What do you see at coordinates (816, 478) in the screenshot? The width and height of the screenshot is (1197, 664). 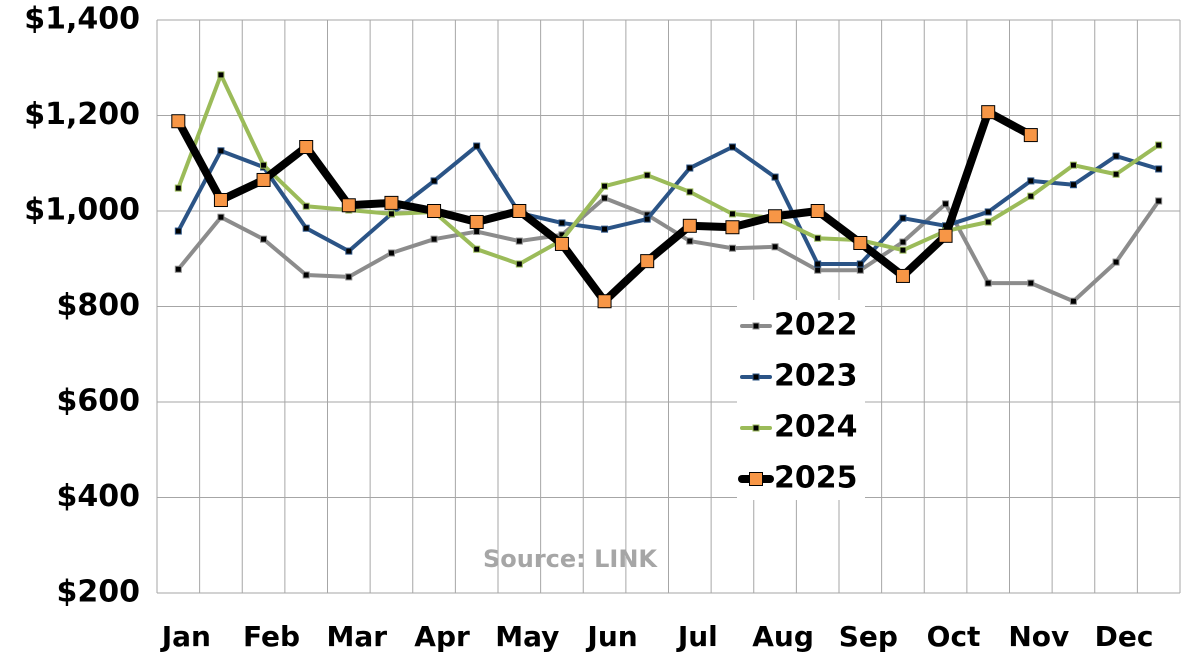 I see `legend-label: 2025` at bounding box center [816, 478].